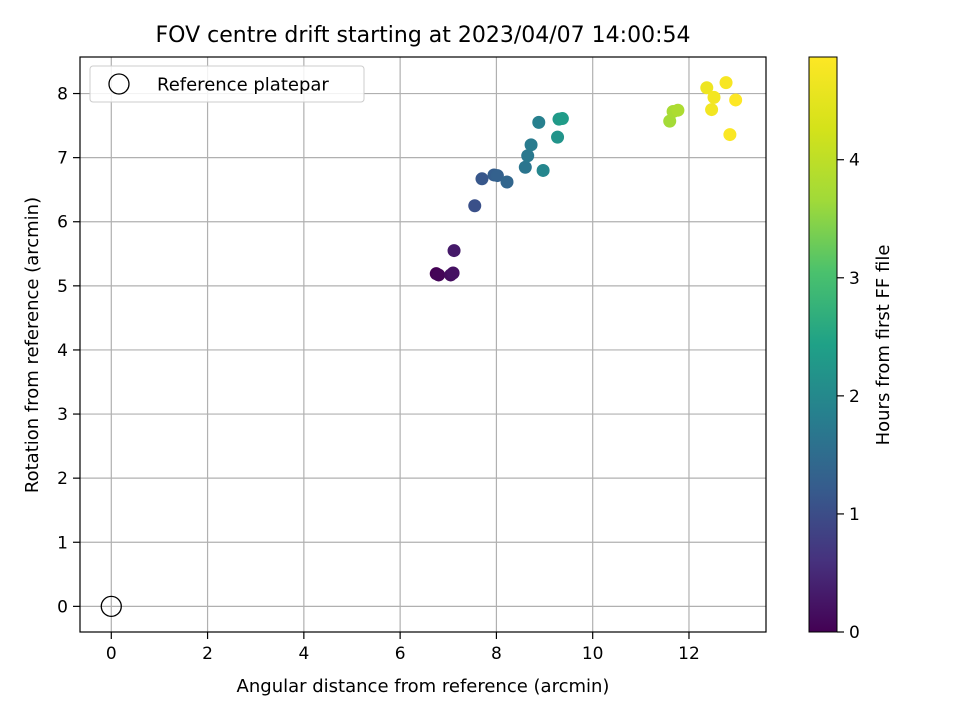  What do you see at coordinates (243, 85) in the screenshot?
I see `legend-entry-reference: Reference platepar` at bounding box center [243, 85].